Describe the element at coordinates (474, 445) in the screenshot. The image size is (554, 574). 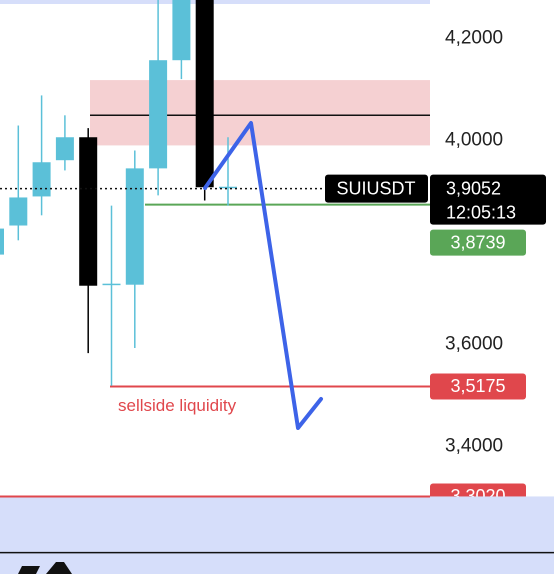
I see `y-tick-label: 3,4000` at that location.